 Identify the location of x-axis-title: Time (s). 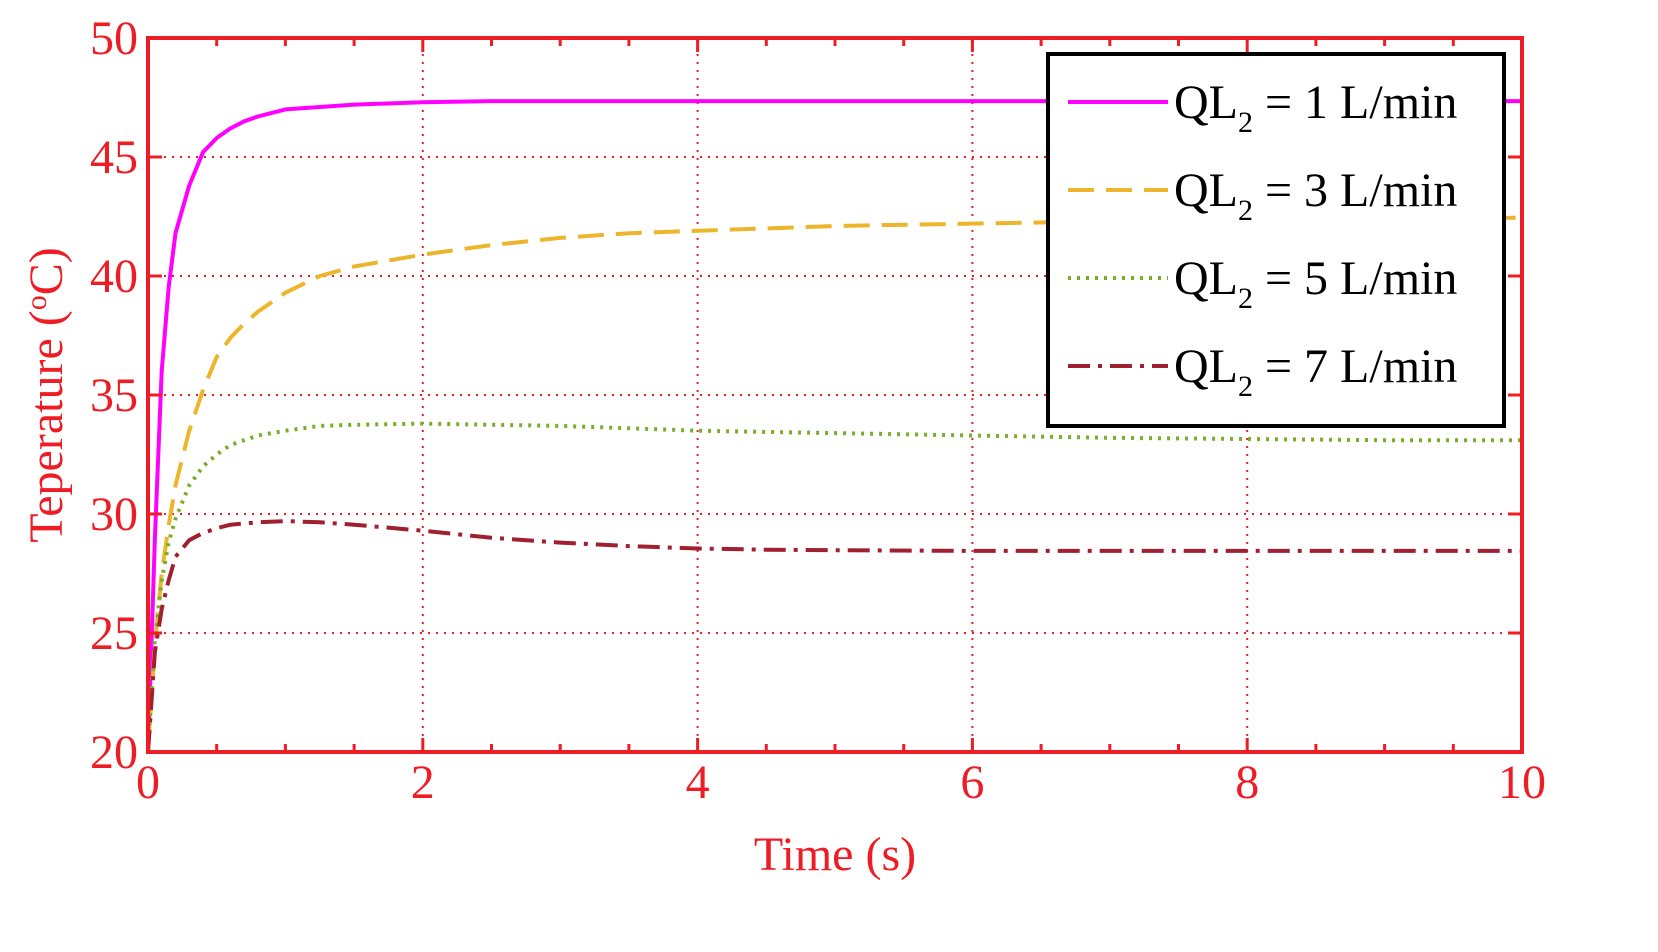
(835, 854).